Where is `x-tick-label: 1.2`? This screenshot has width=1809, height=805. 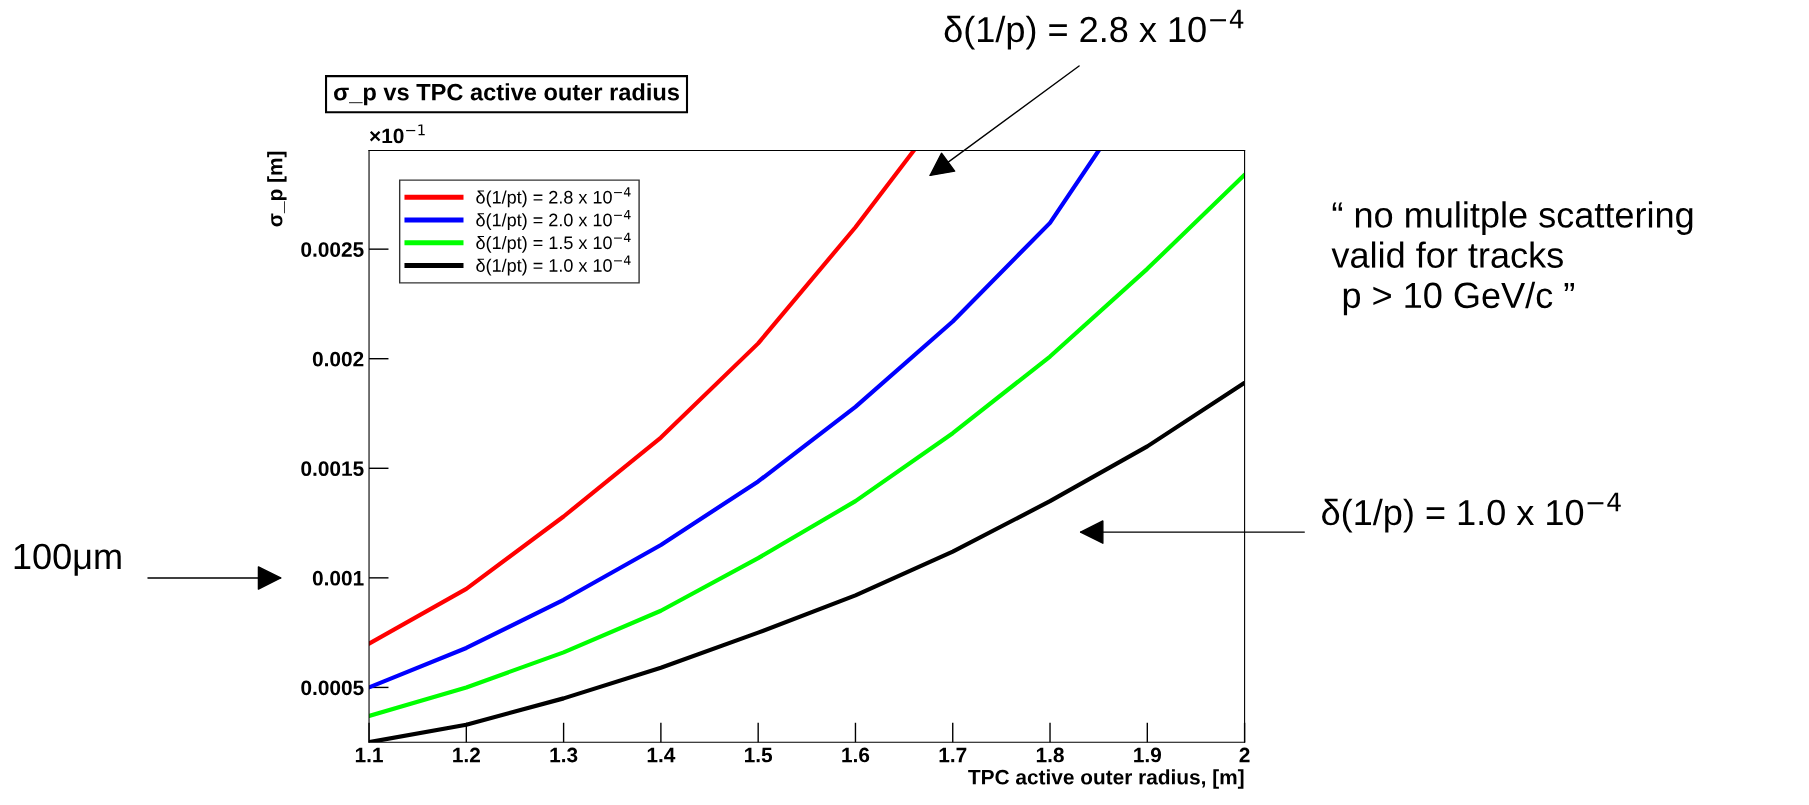 x-tick-label: 1.2 is located at coordinates (466, 755).